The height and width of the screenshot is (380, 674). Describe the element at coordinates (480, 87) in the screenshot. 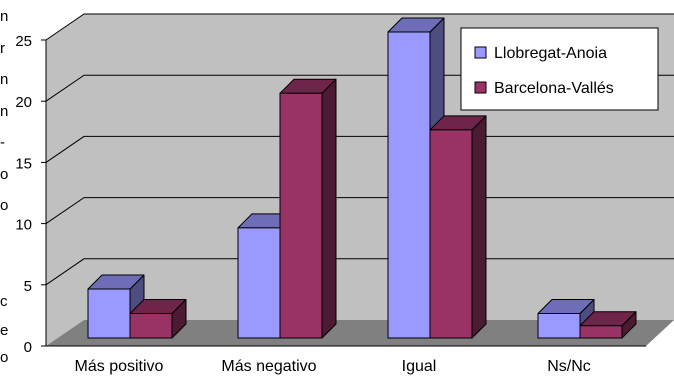

I see `legend-swatch-barcelona` at that location.